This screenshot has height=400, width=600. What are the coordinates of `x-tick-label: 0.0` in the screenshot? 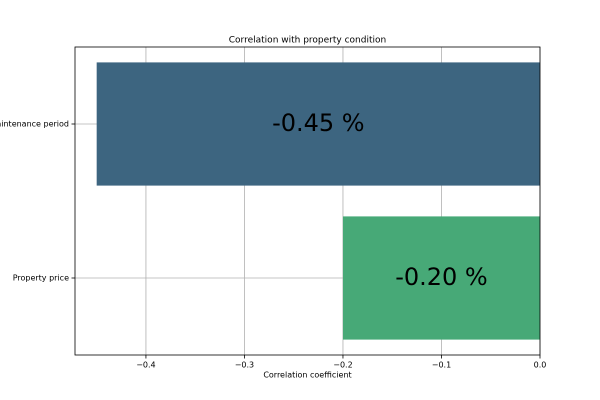 It's located at (540, 365).